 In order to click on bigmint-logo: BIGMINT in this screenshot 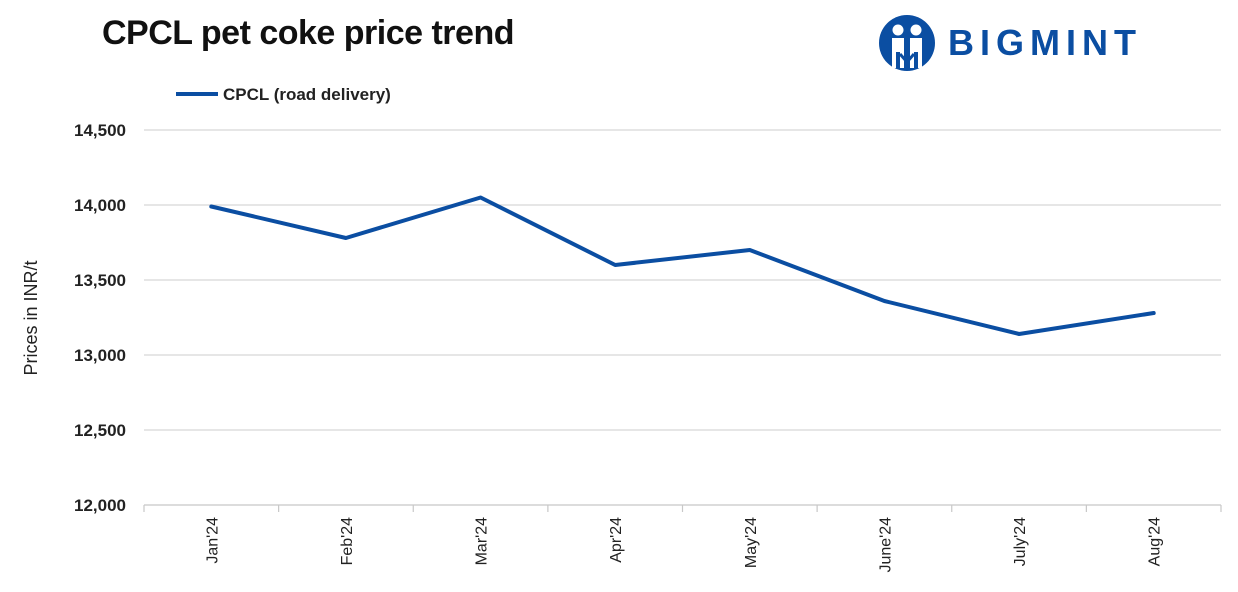, I will do `click(1038, 44)`.